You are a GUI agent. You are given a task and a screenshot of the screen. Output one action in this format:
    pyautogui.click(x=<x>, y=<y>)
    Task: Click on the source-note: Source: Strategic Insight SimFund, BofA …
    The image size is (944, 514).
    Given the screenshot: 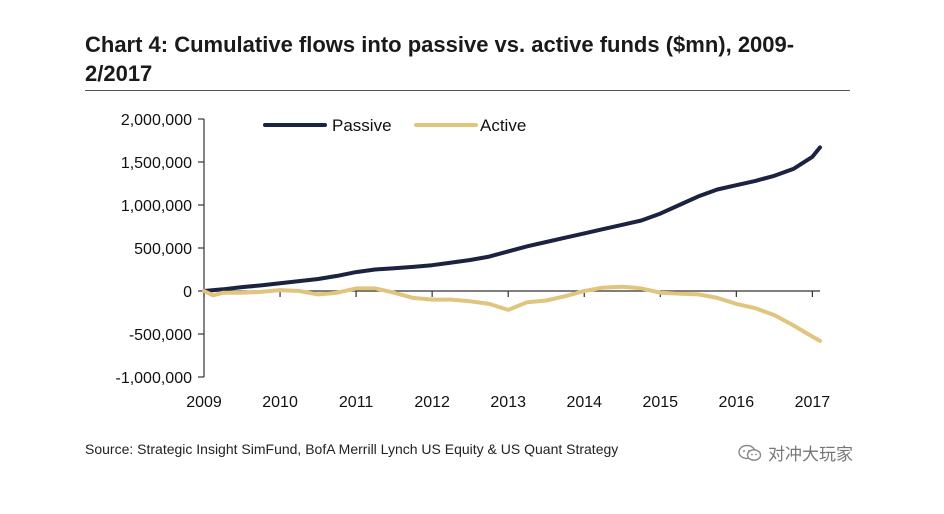 What is the action you would take?
    pyautogui.click(x=352, y=449)
    